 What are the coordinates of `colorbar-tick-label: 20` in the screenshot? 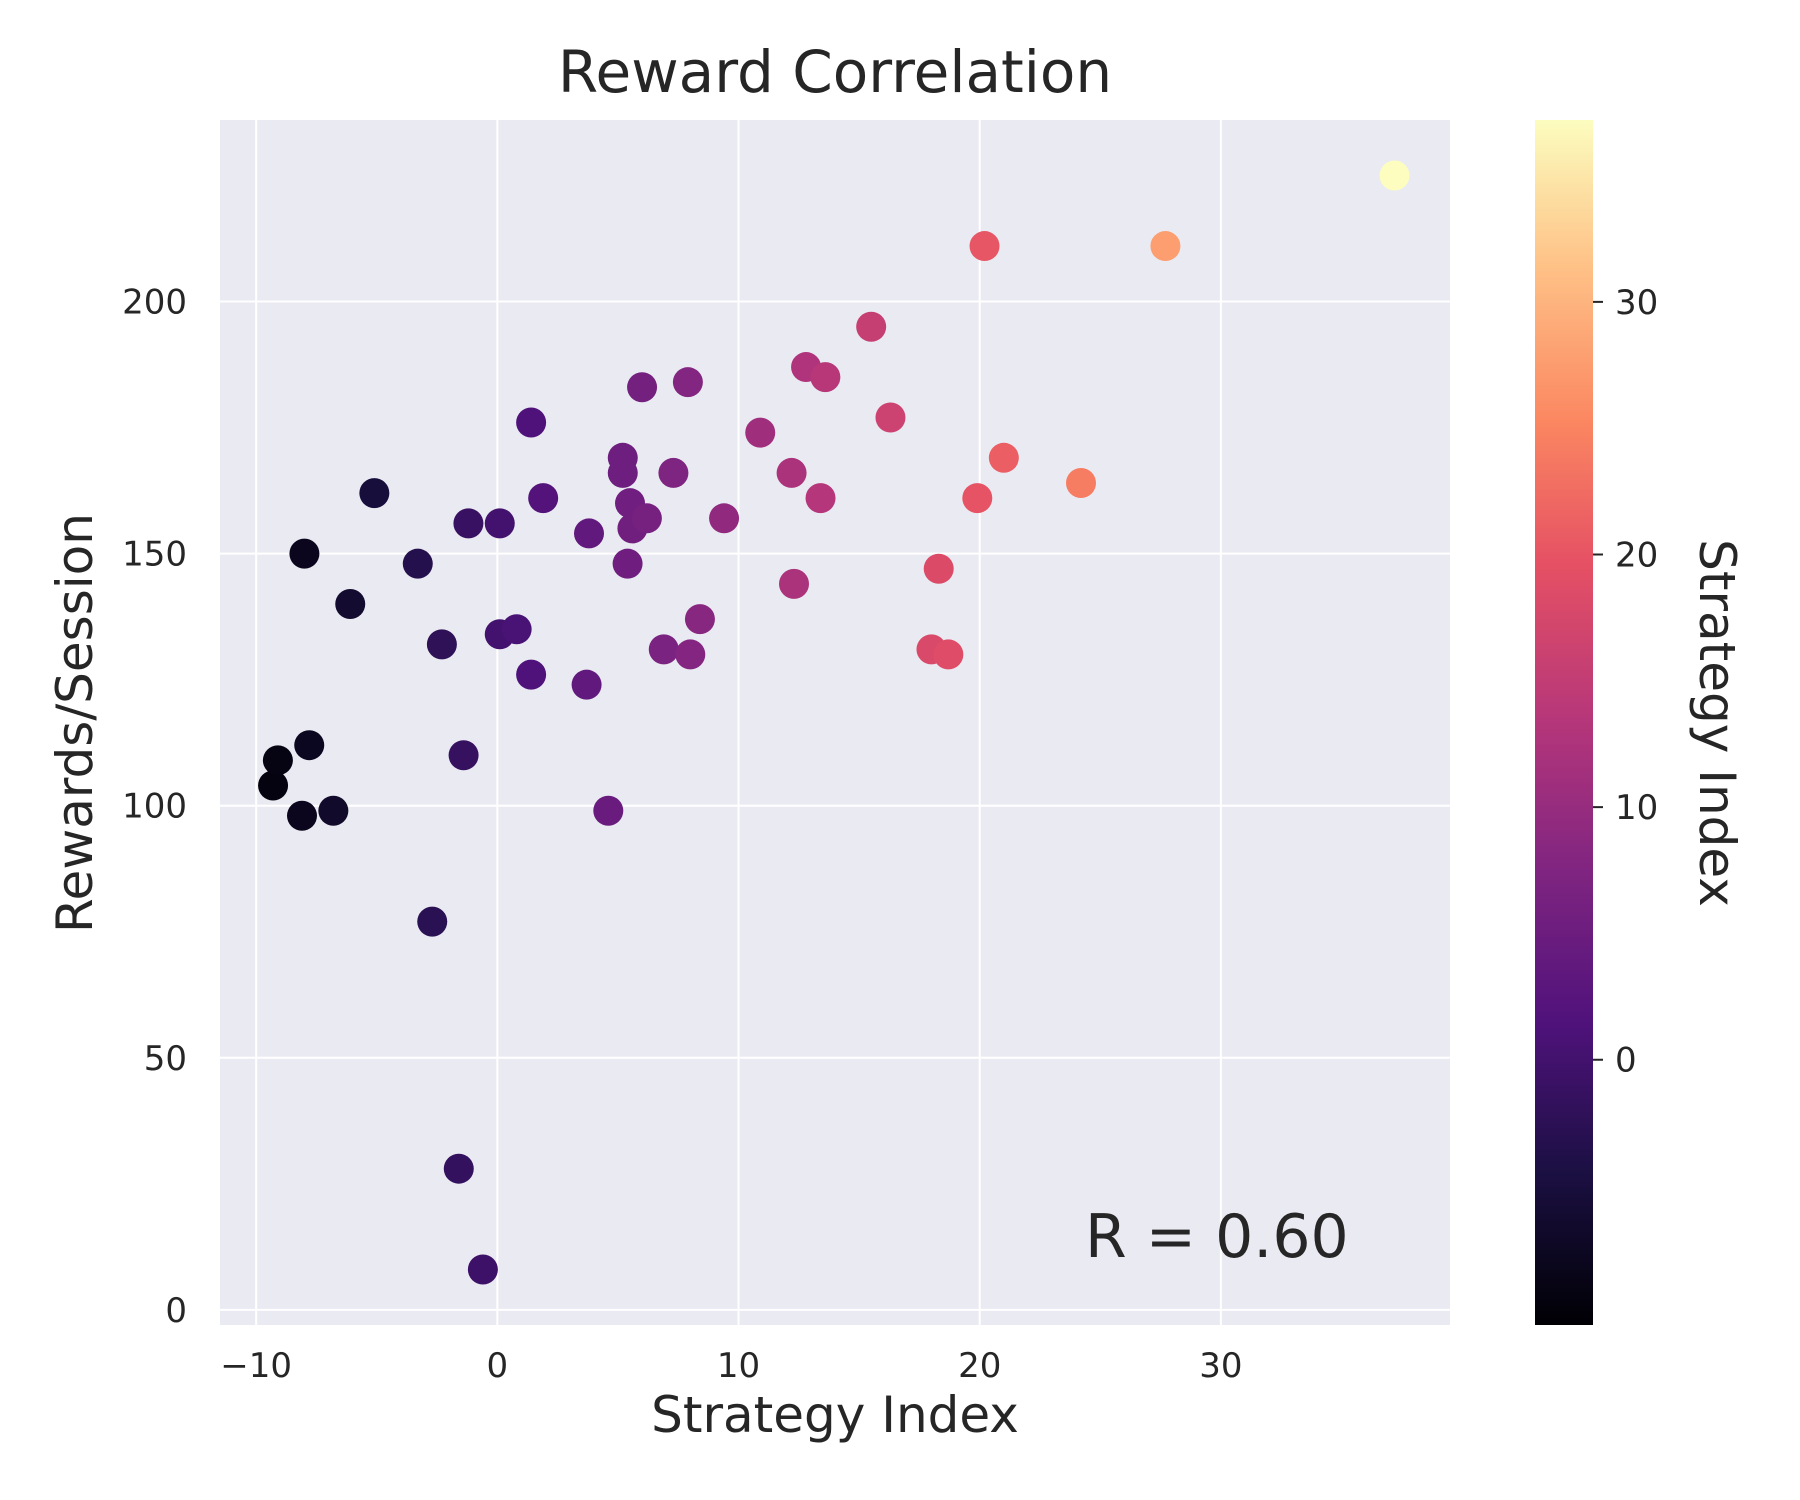 It's located at (1636, 556).